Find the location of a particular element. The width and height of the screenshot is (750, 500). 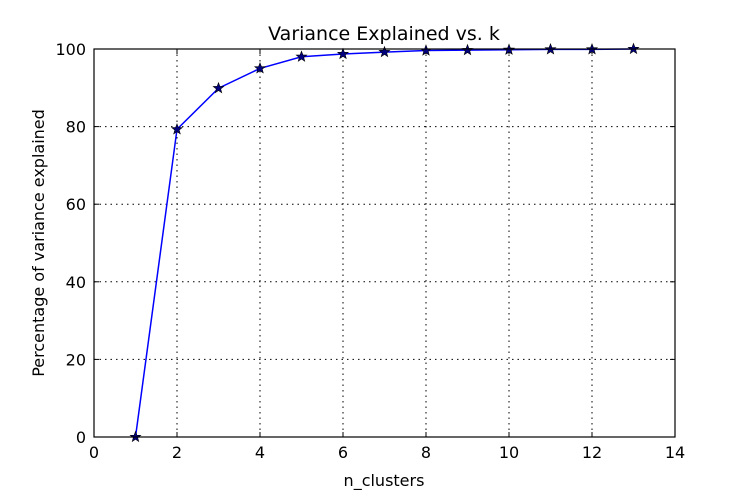

x-tick-label: 2 is located at coordinates (177, 452).